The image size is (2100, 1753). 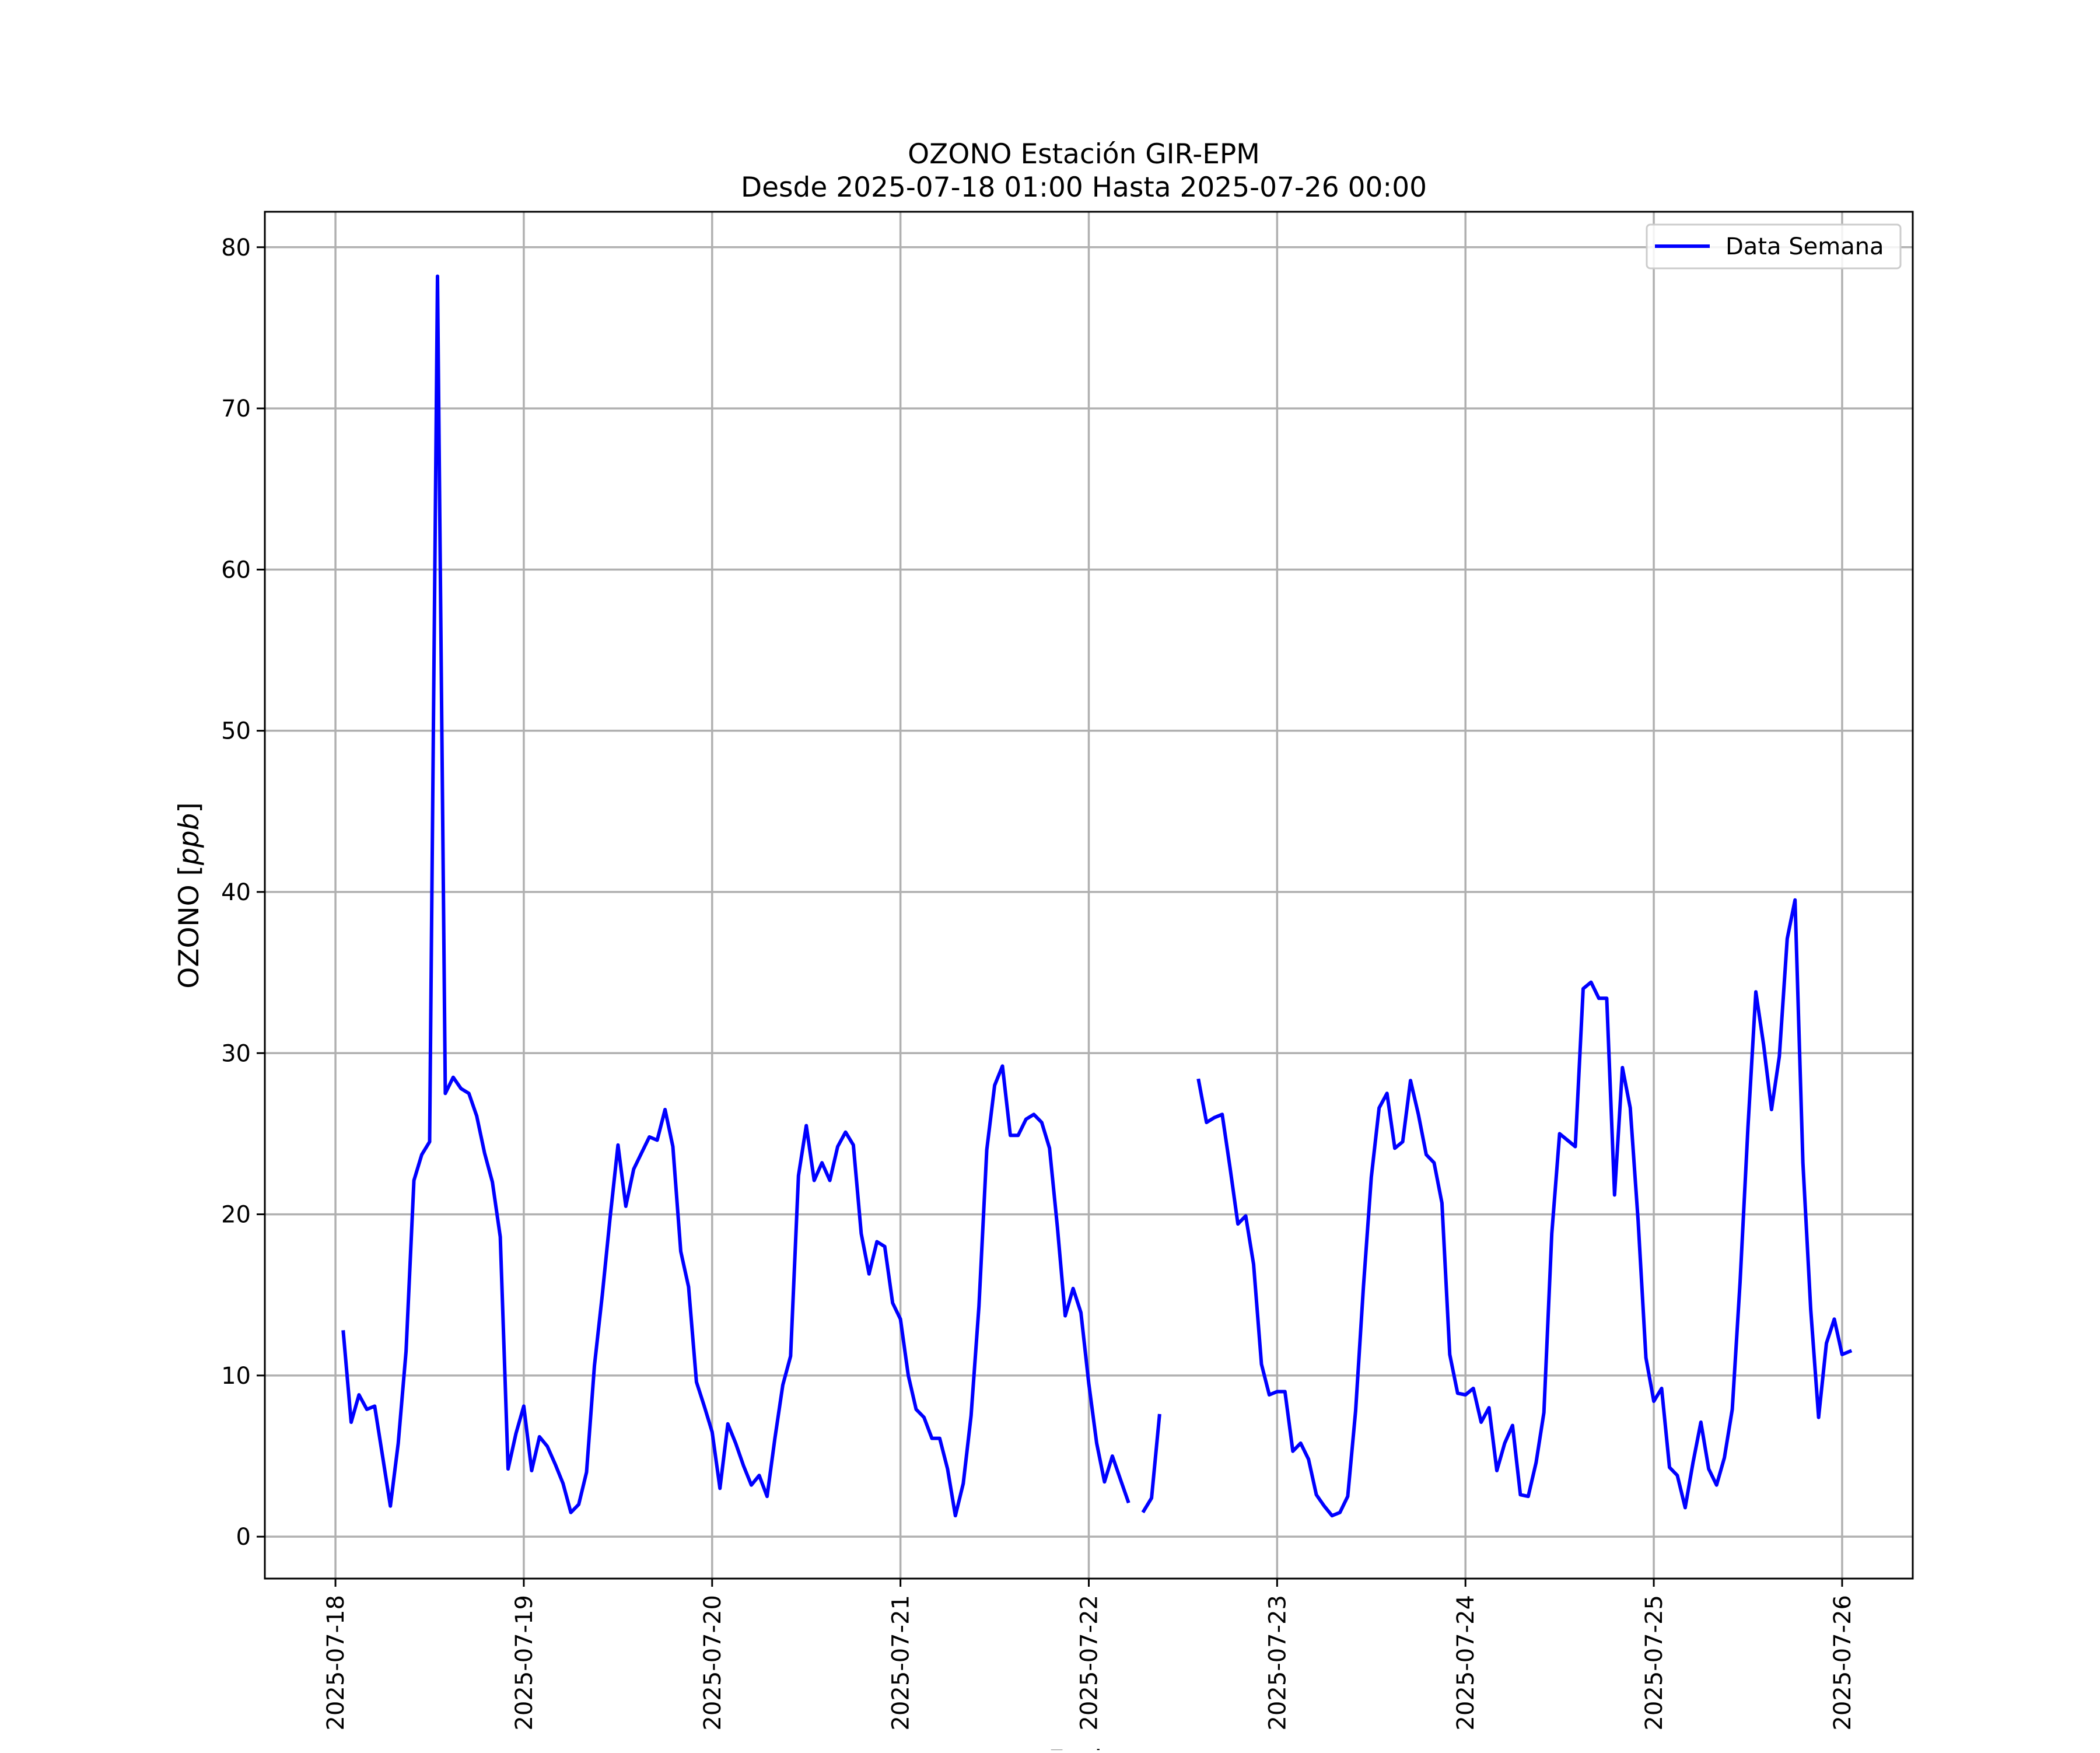 I want to click on y-tick-label: 70, so click(x=236, y=409).